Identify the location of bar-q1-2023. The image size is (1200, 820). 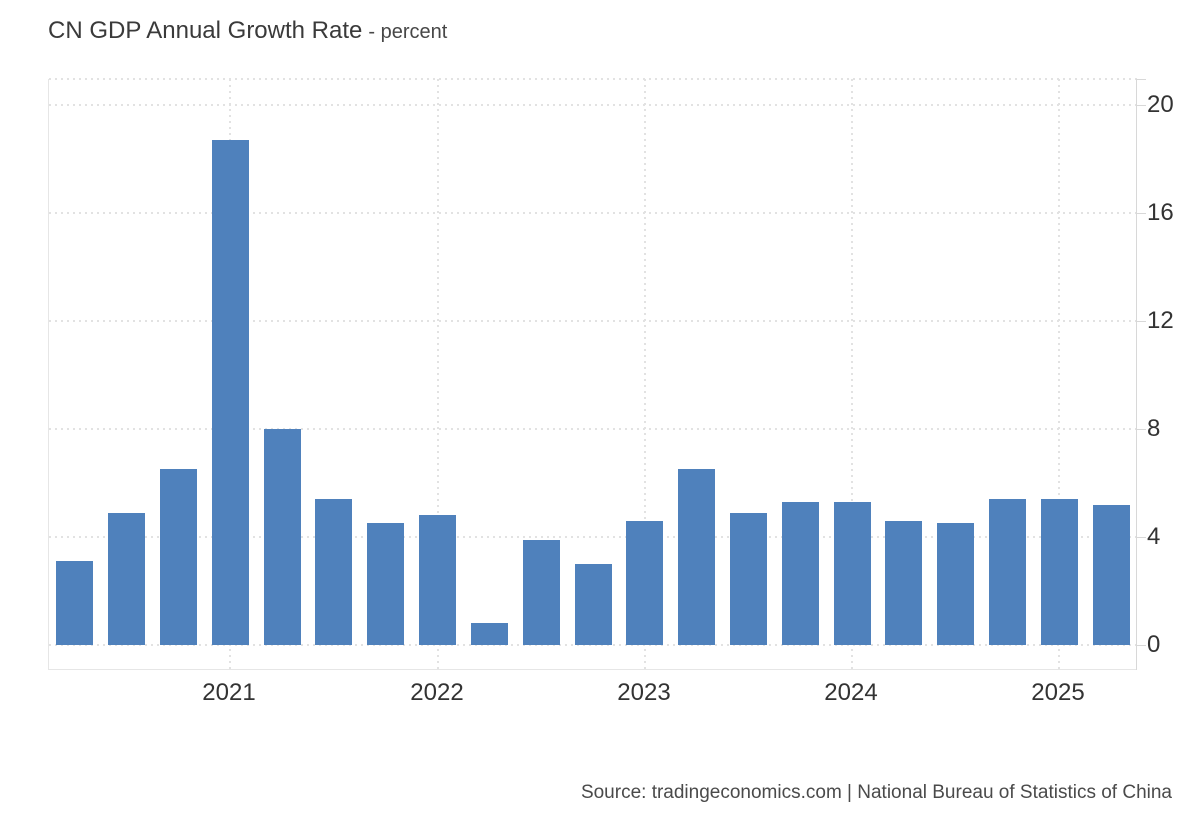
(644, 583).